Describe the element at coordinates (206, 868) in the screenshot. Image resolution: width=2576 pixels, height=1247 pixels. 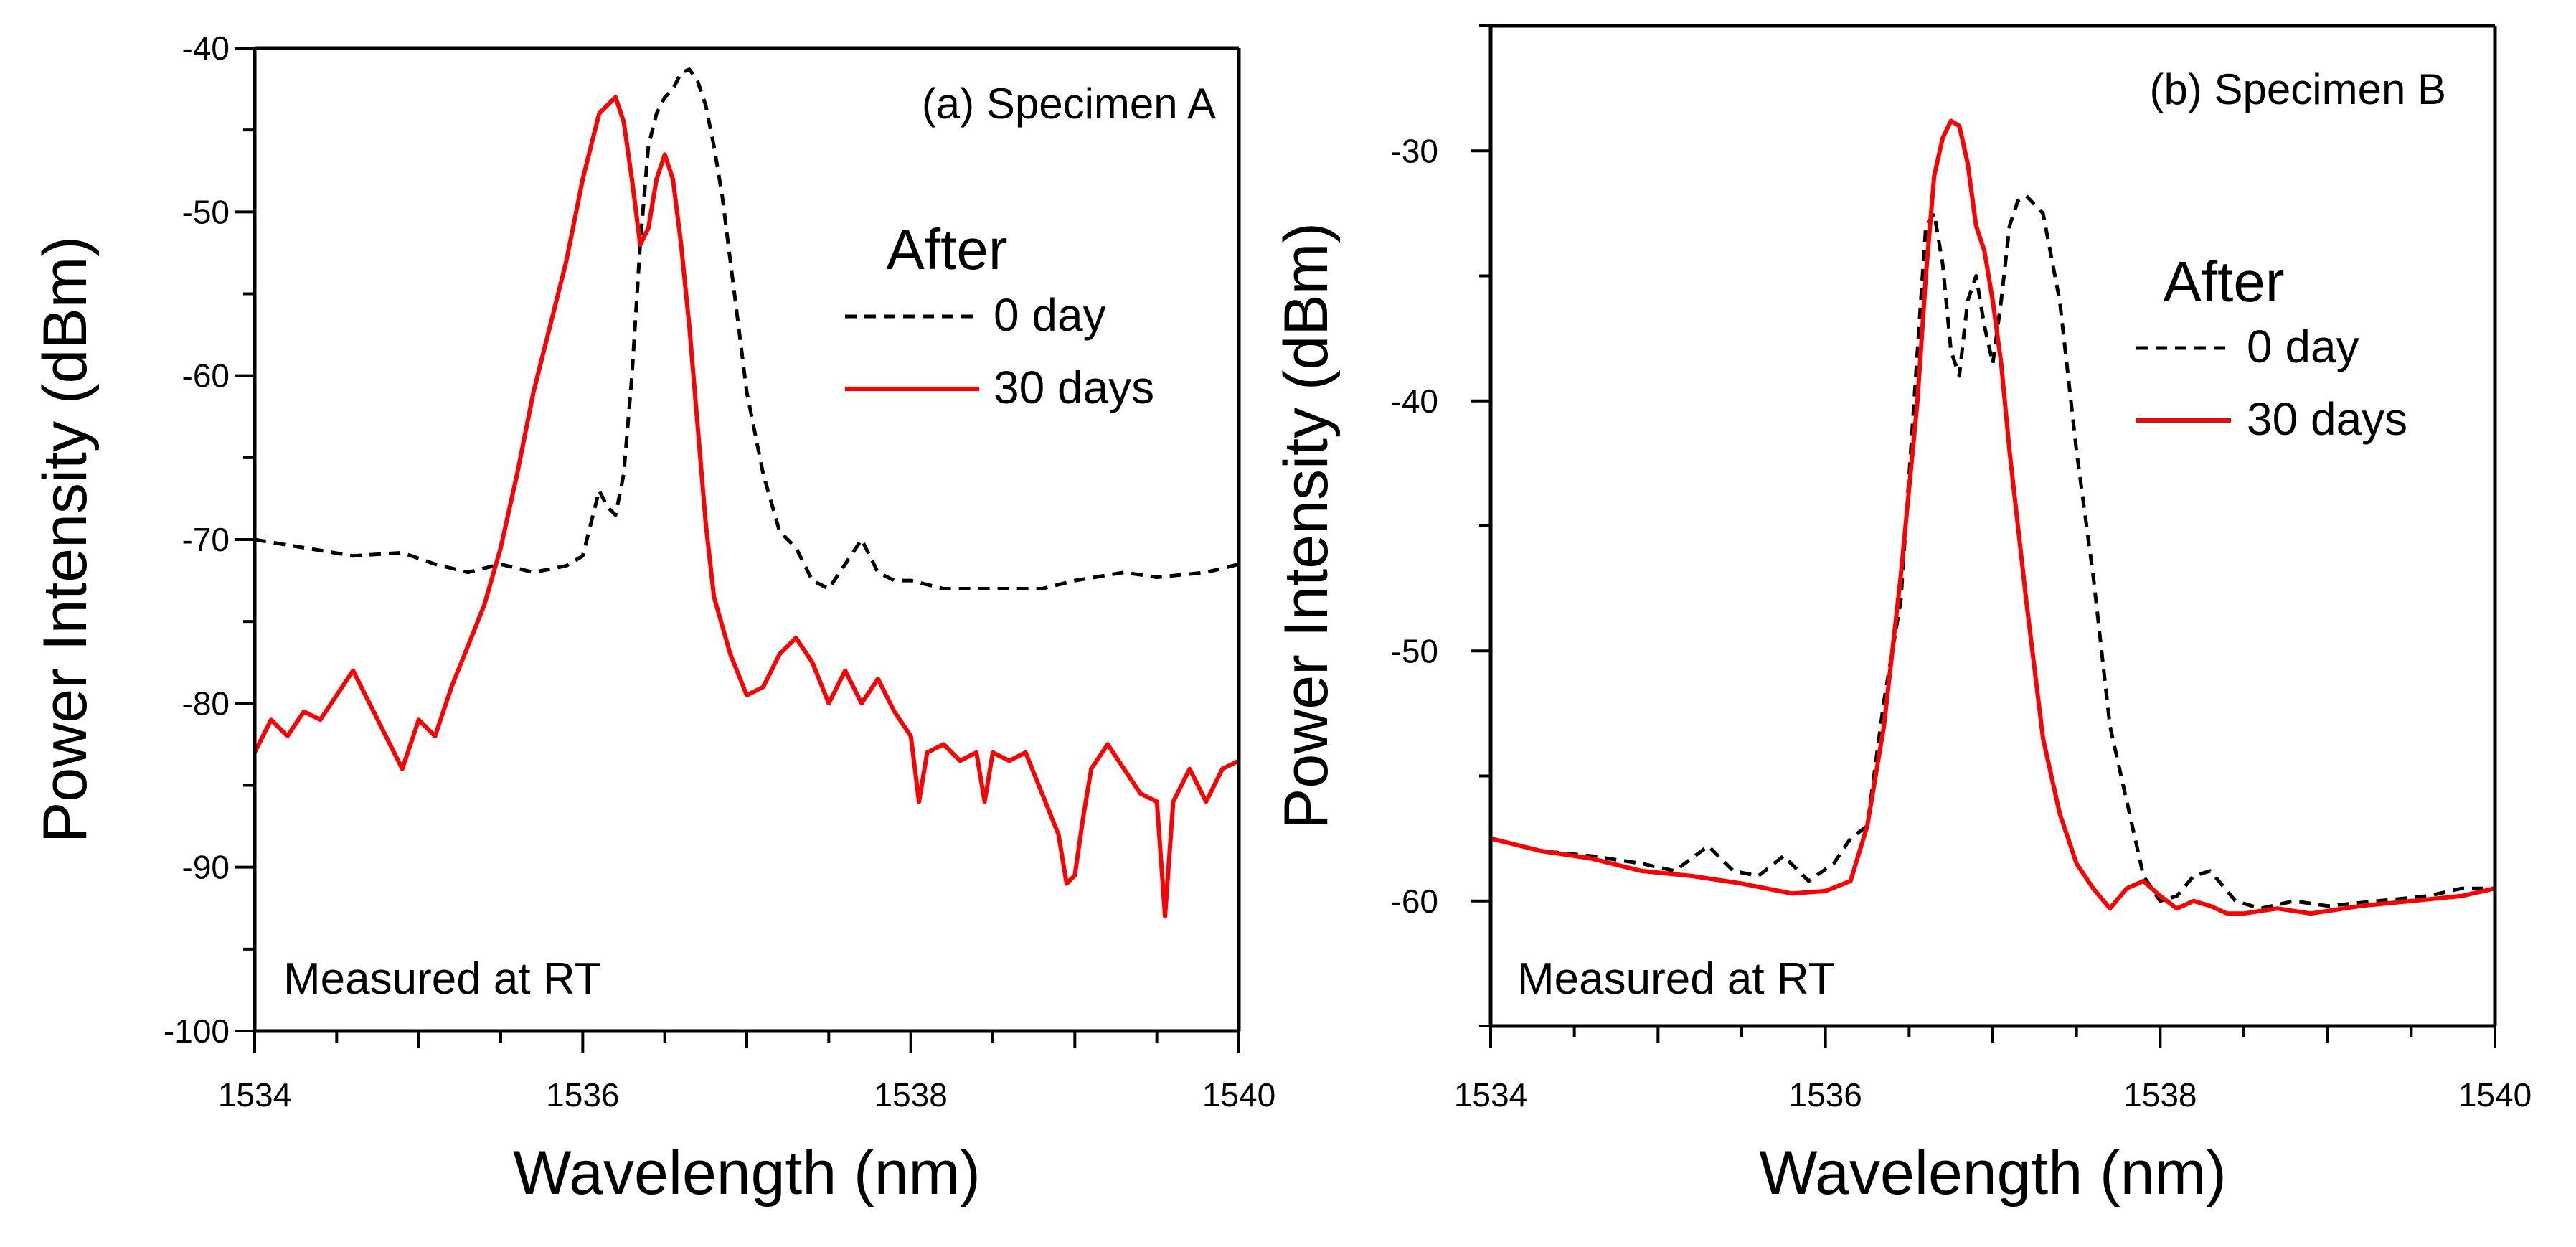
I see `y-tick-label: -90` at that location.